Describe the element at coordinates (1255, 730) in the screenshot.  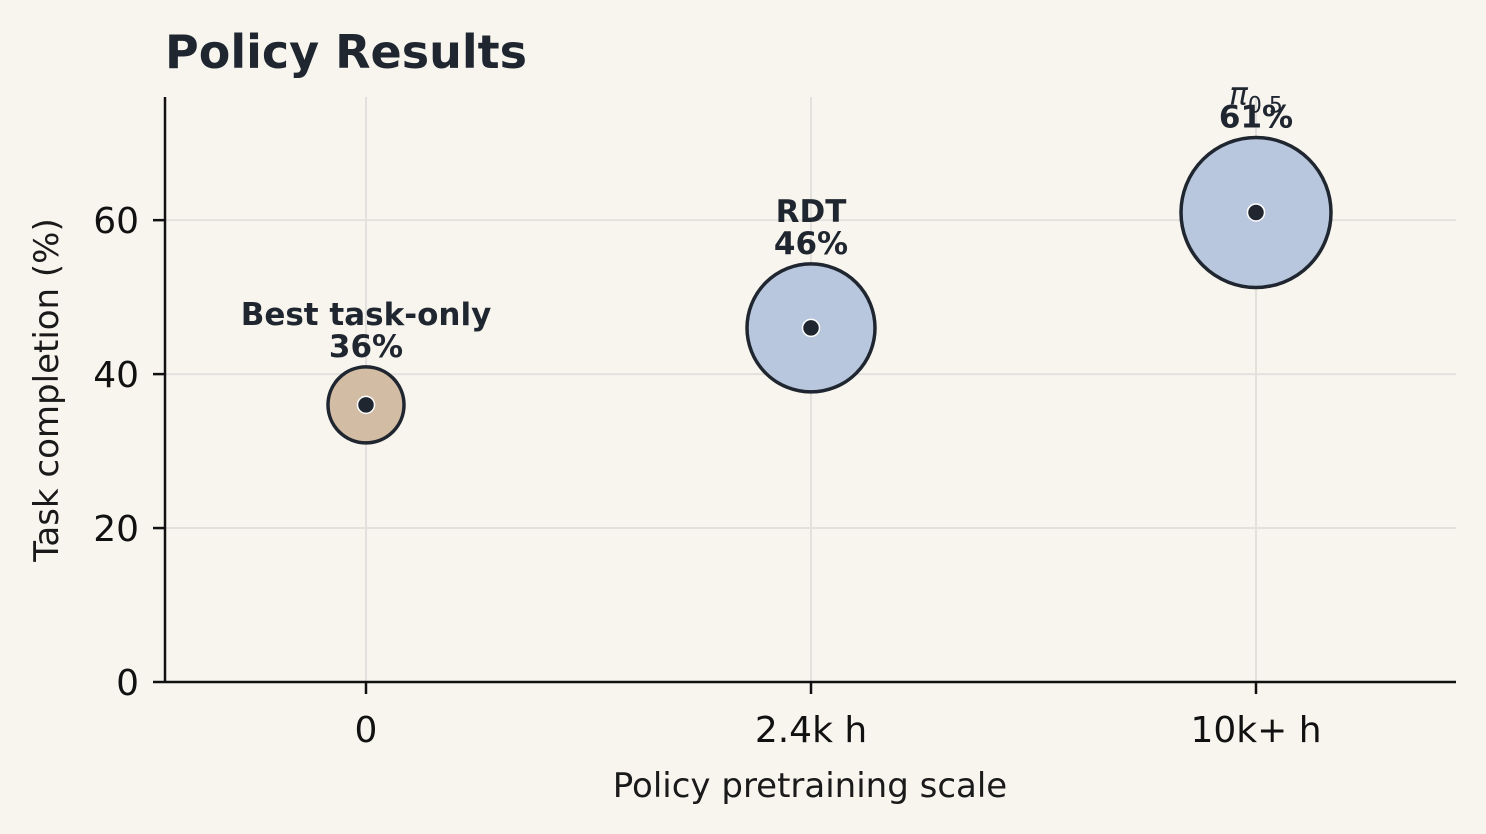
I see `x-tick-label: 10k+ h` at that location.